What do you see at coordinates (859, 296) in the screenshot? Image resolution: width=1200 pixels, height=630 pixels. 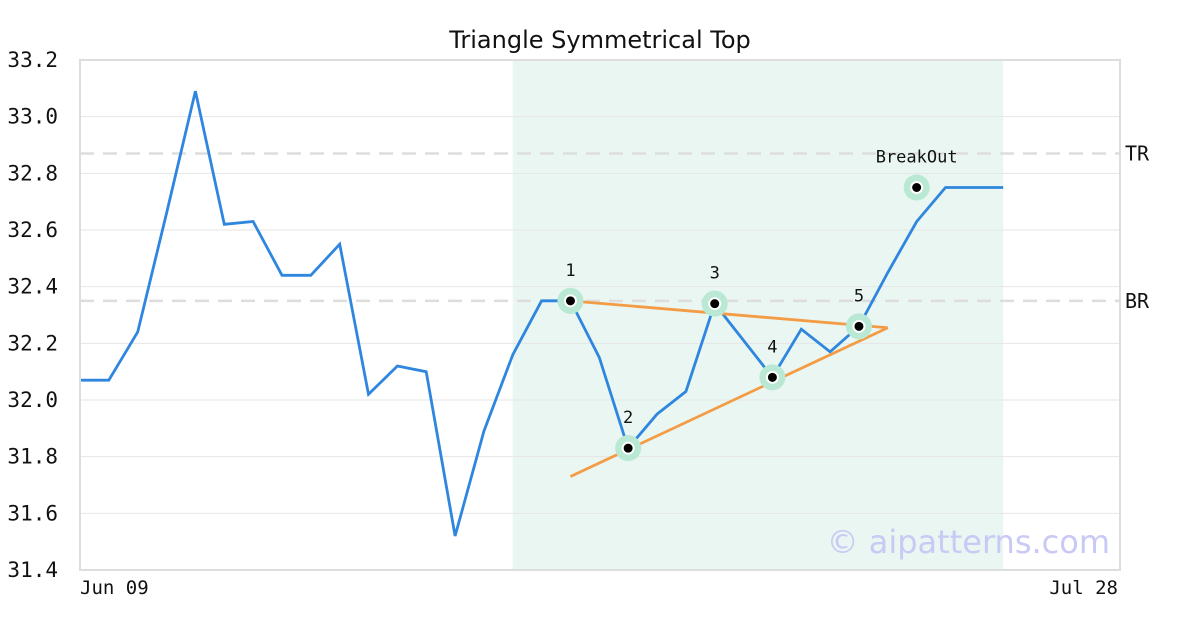 I see `point-label-5: 5` at bounding box center [859, 296].